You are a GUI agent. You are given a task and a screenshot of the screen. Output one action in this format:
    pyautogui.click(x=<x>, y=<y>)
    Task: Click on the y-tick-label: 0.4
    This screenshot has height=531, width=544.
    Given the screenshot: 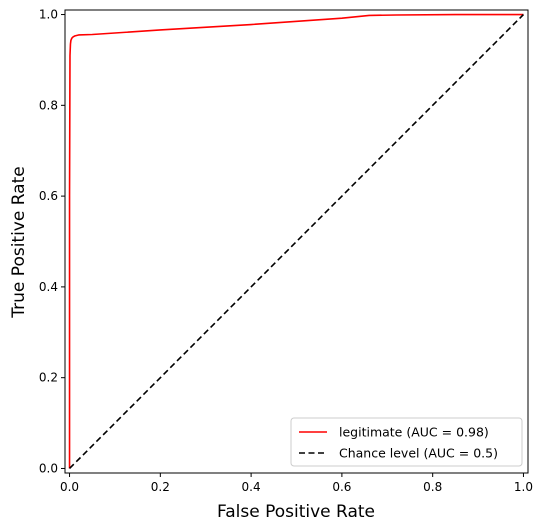 What is the action you would take?
    pyautogui.click(x=48, y=287)
    